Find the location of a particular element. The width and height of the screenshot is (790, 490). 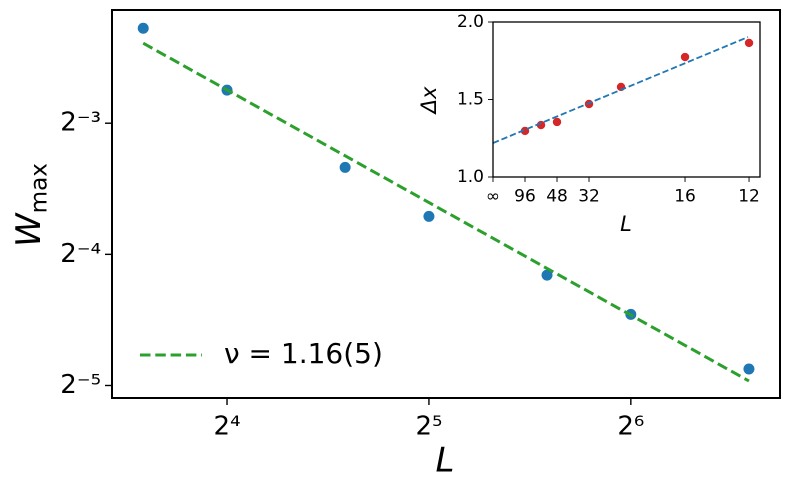

x-tick-label: 2⁵ is located at coordinates (428, 427).